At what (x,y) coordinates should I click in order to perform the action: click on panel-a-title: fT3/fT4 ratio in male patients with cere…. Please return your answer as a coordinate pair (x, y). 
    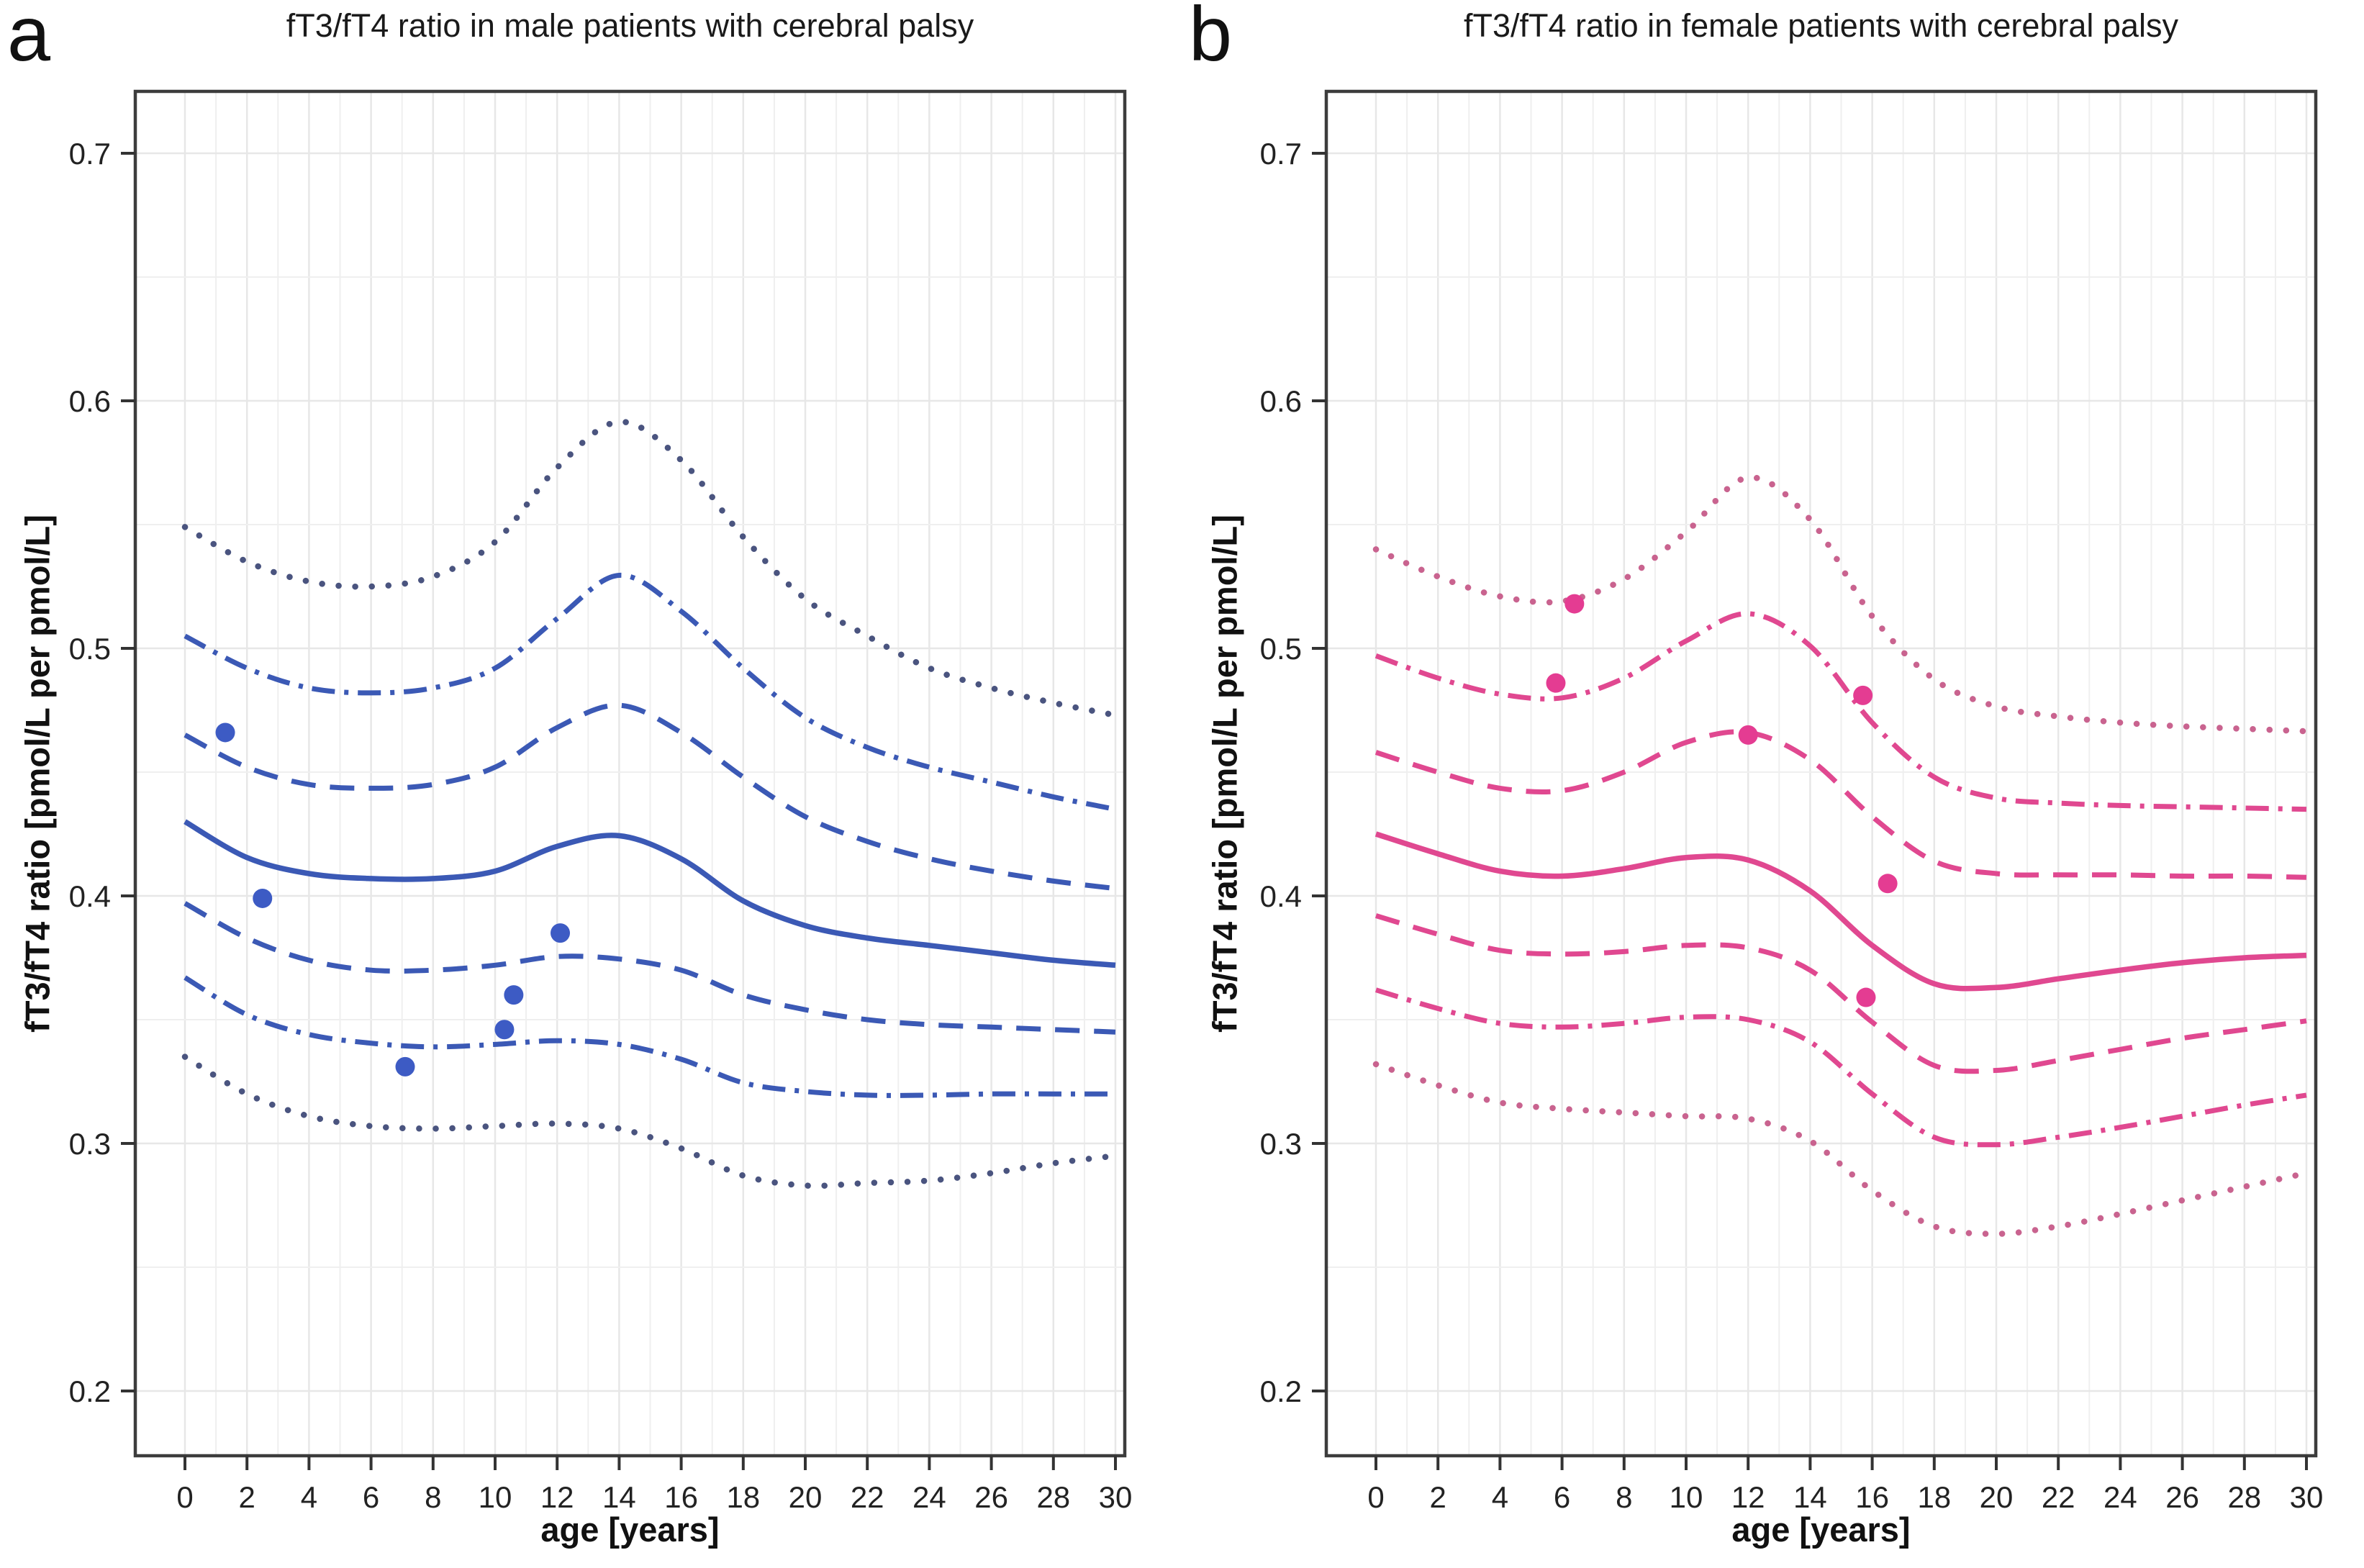
    Looking at the image, I should click on (630, 25).